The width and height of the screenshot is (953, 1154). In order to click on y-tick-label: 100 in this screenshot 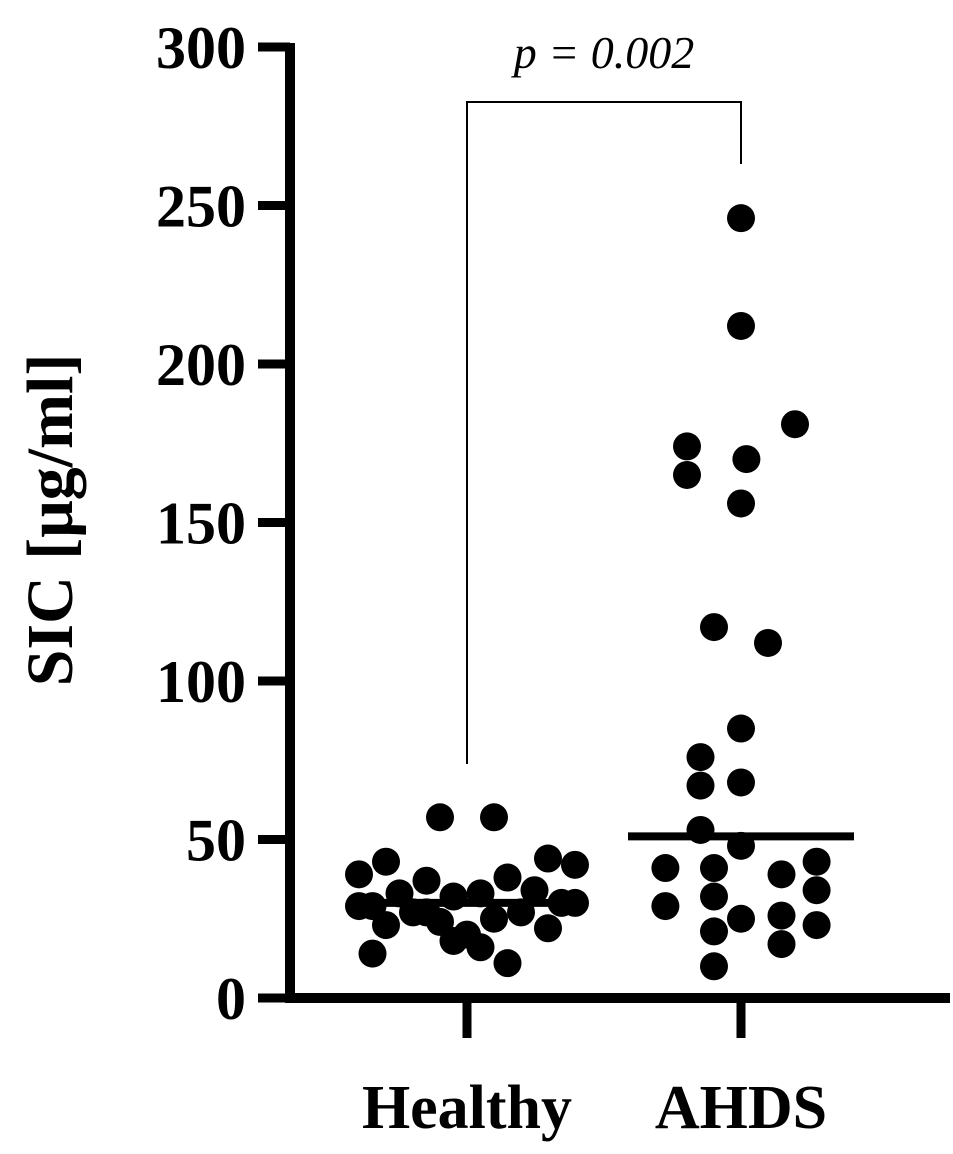, I will do `click(201, 682)`.